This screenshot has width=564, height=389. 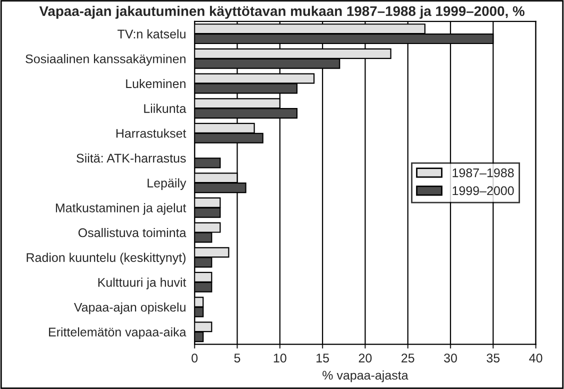 I want to click on y-tick-label: Liikunta, so click(x=165, y=108).